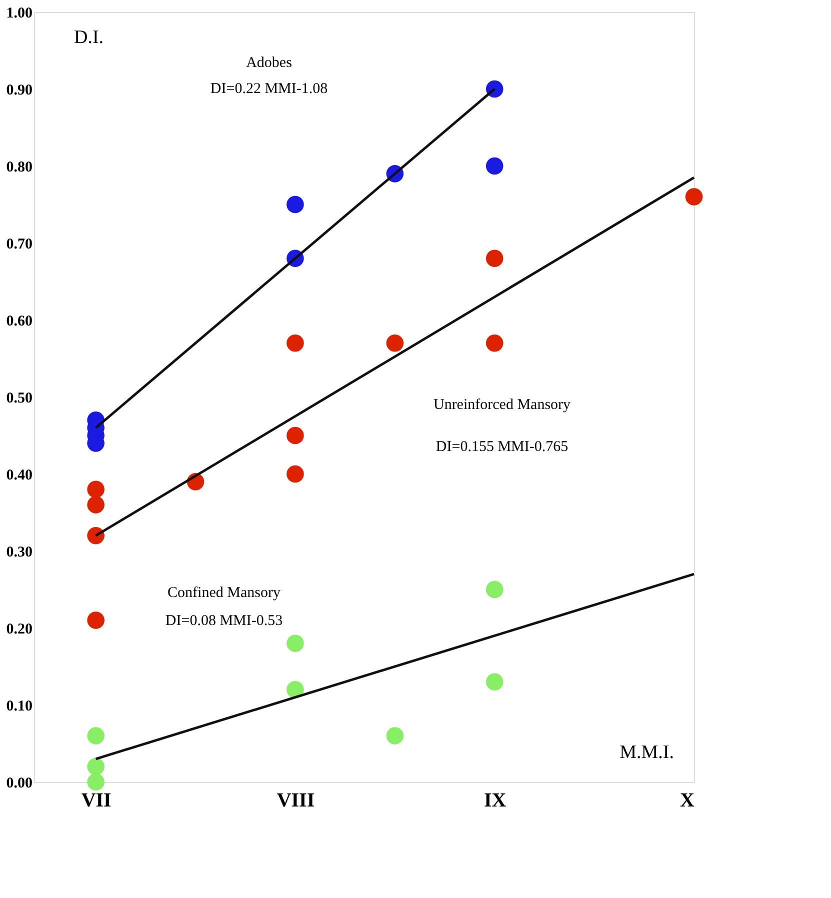 The image size is (831, 898). I want to click on y-tick-label: 0.10, so click(19, 706).